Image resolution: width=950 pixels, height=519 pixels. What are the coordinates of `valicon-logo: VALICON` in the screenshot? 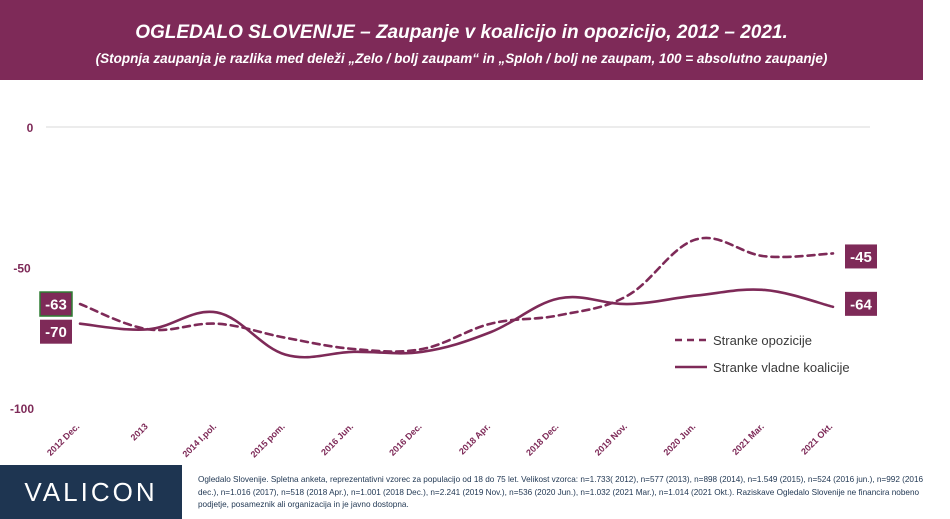 It's located at (91, 492).